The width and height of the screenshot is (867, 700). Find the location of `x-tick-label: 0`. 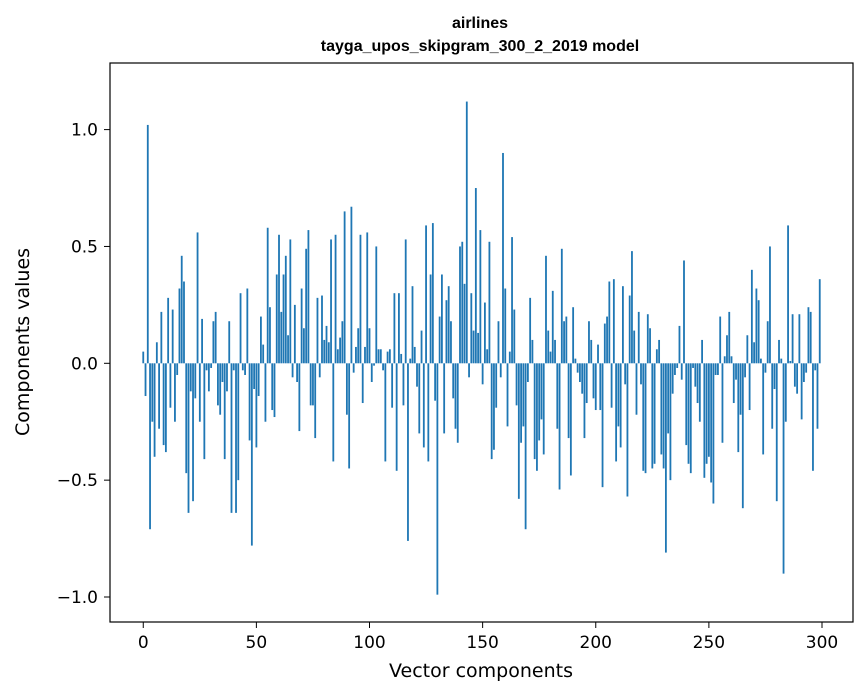

x-tick-label: 0 is located at coordinates (143, 643).